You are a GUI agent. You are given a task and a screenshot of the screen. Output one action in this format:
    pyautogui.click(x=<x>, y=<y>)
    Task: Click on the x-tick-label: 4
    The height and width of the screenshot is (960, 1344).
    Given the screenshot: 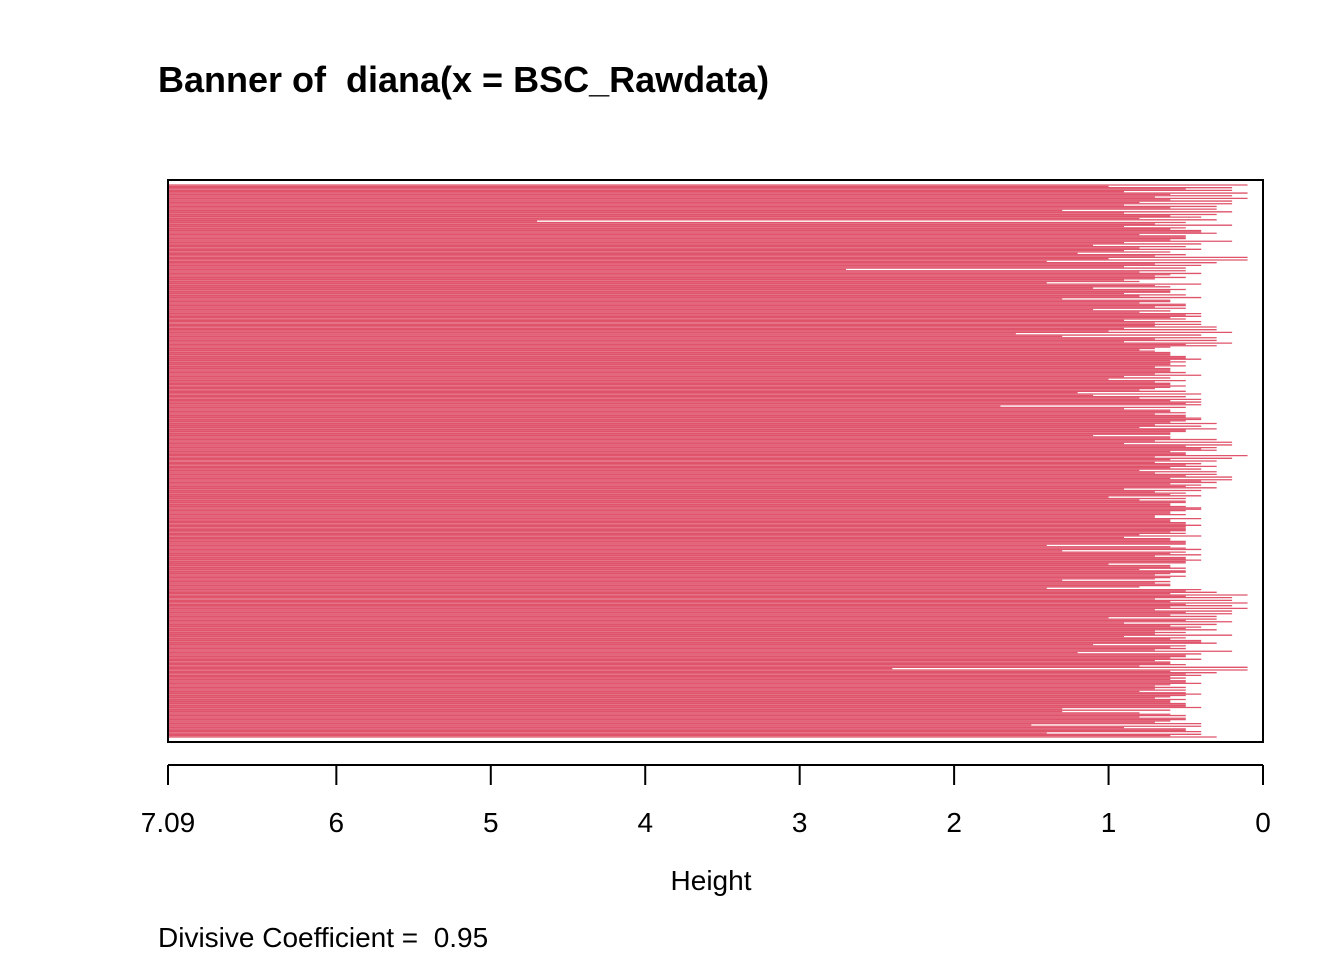 What is the action you would take?
    pyautogui.click(x=645, y=822)
    